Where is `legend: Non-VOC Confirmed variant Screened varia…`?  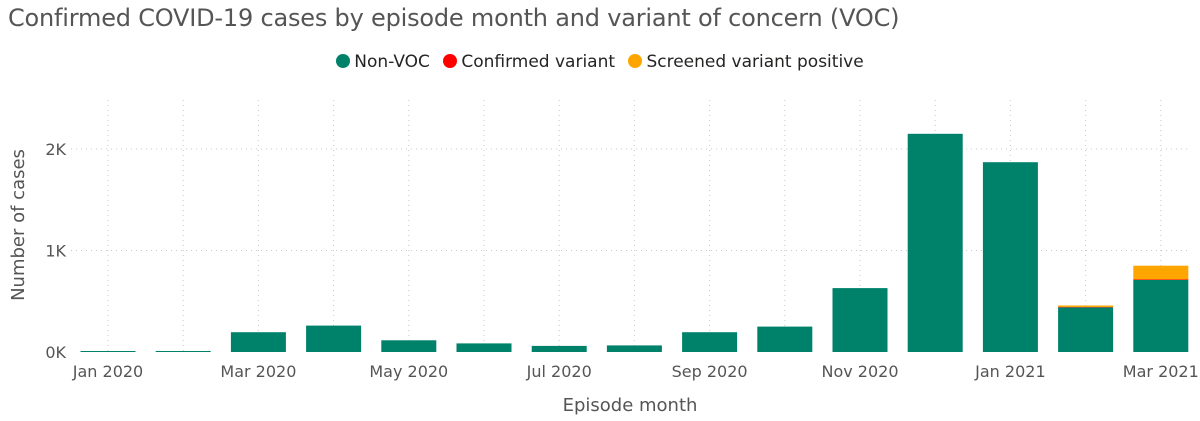 legend: Non-VOC Confirmed variant Screened varia… is located at coordinates (600, 62).